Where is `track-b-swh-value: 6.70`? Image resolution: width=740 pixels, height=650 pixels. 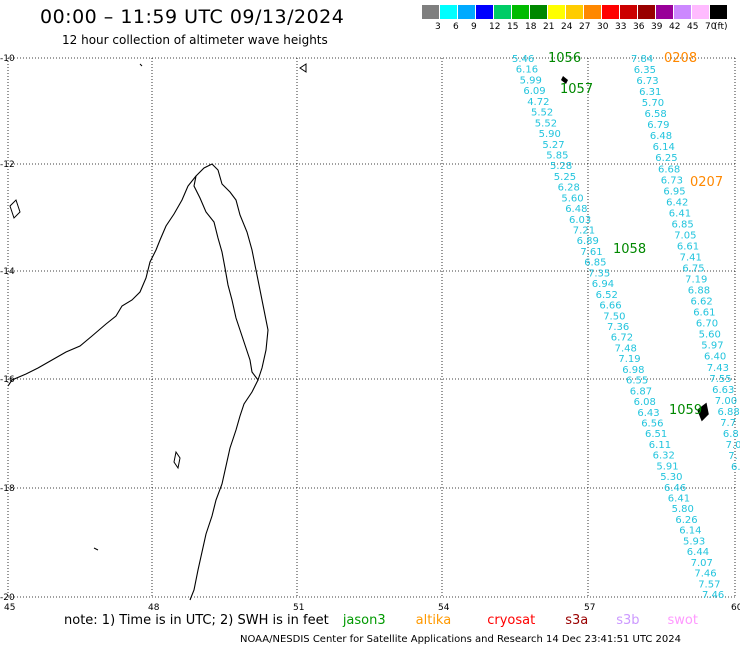 track-b-swh-value: 6.70 is located at coordinates (707, 324).